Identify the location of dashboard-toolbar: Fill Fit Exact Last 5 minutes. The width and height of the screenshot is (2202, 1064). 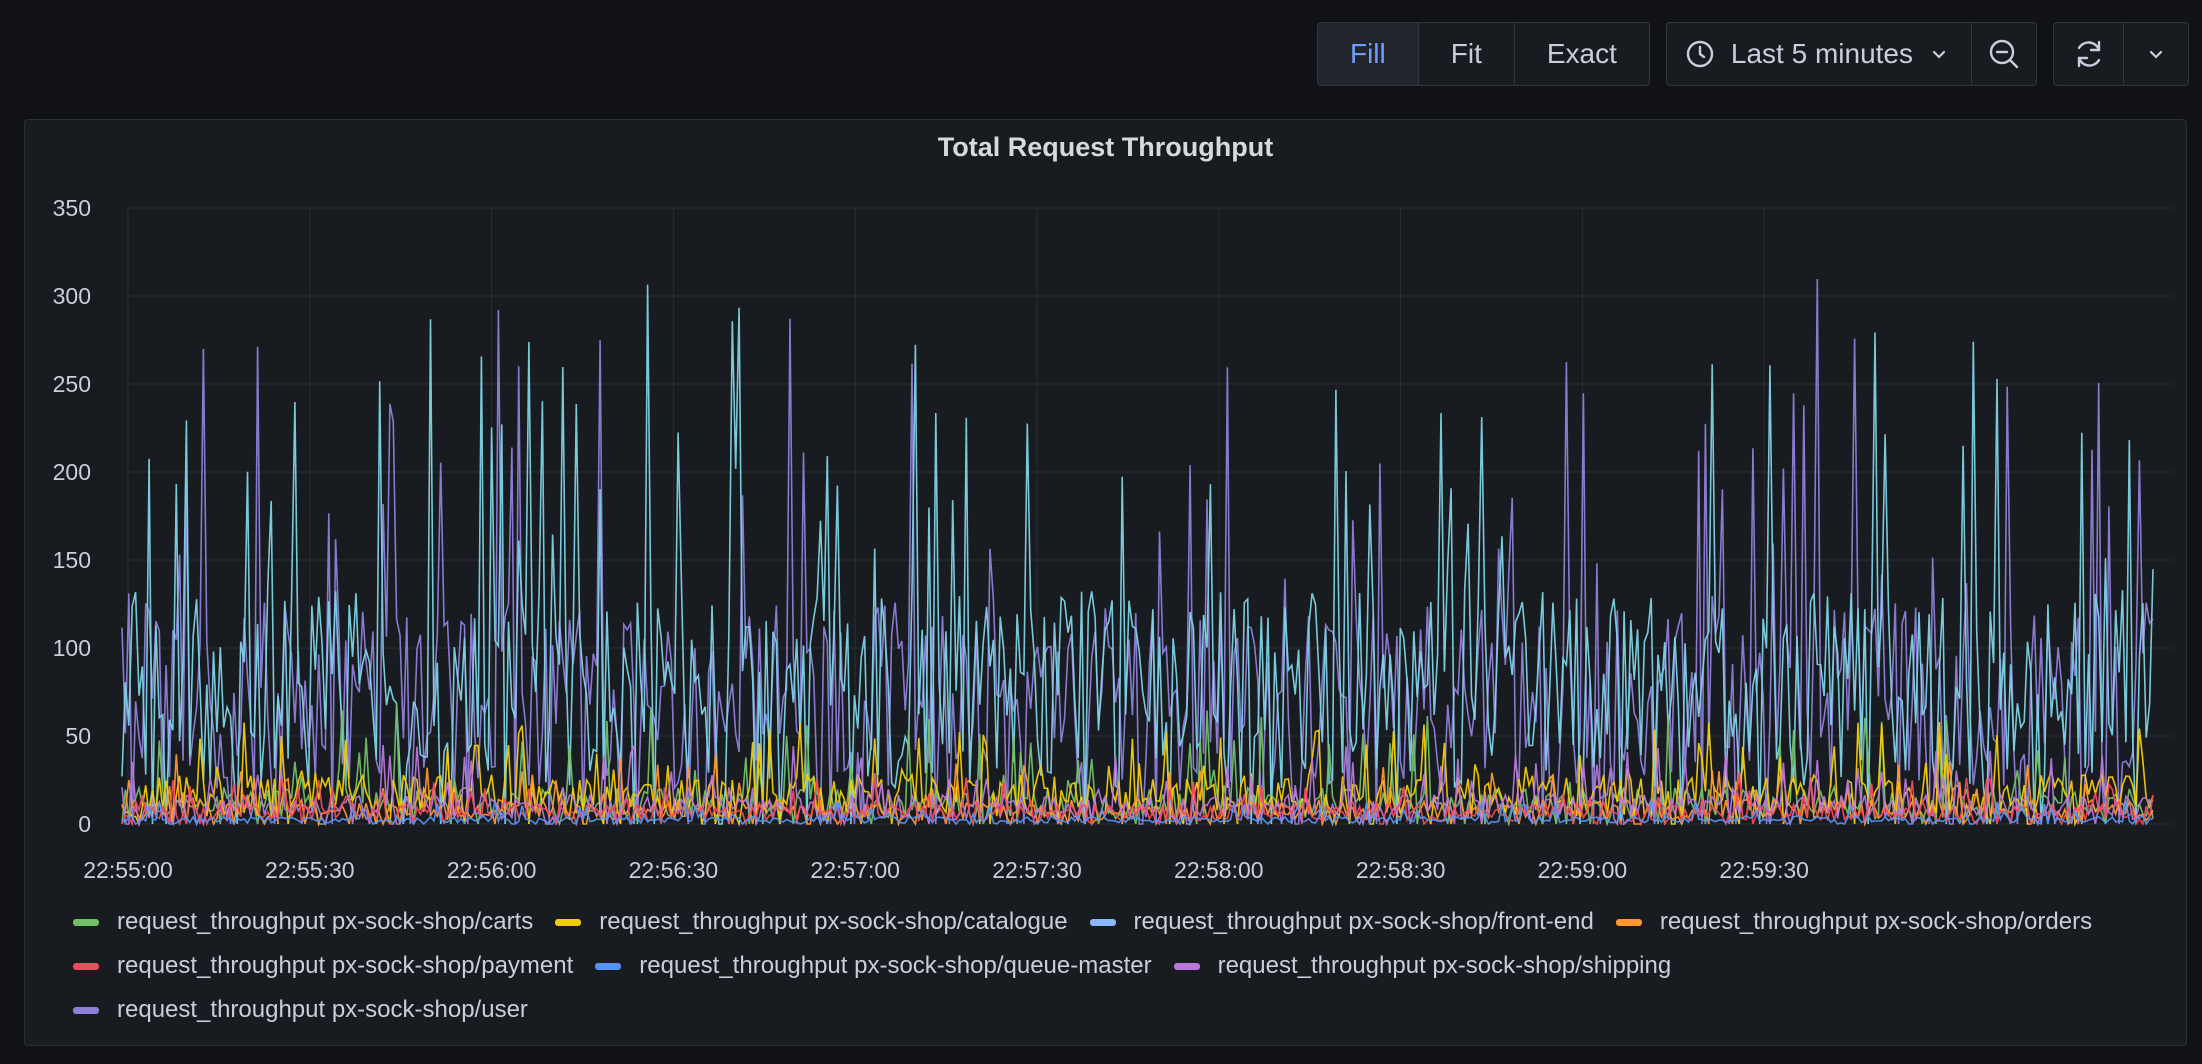
(1752, 54).